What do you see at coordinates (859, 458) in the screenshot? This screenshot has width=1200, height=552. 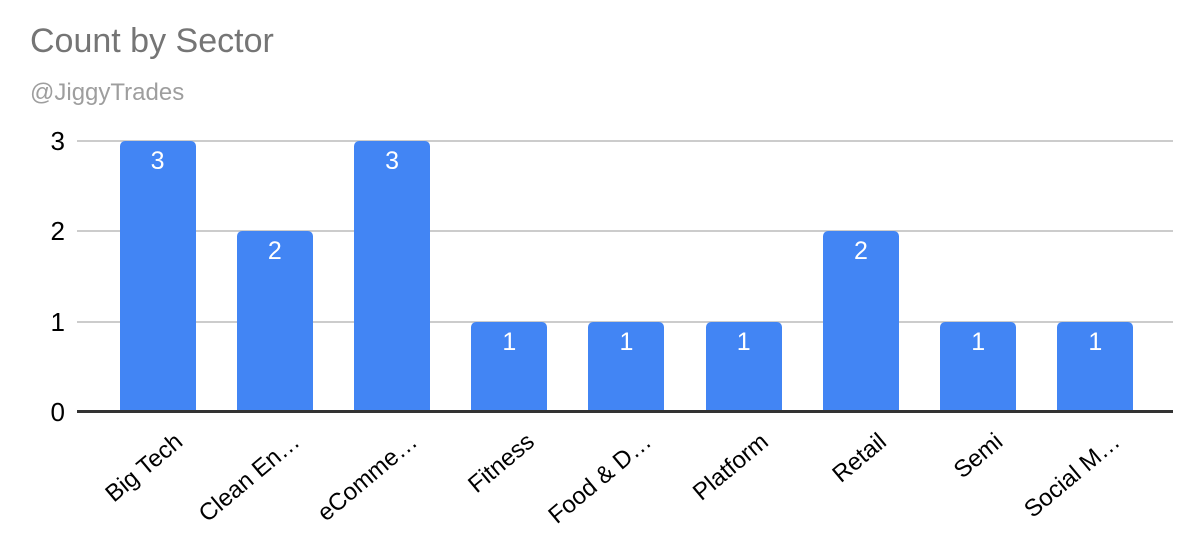 I see `x-axis-tick-label: Retail` at bounding box center [859, 458].